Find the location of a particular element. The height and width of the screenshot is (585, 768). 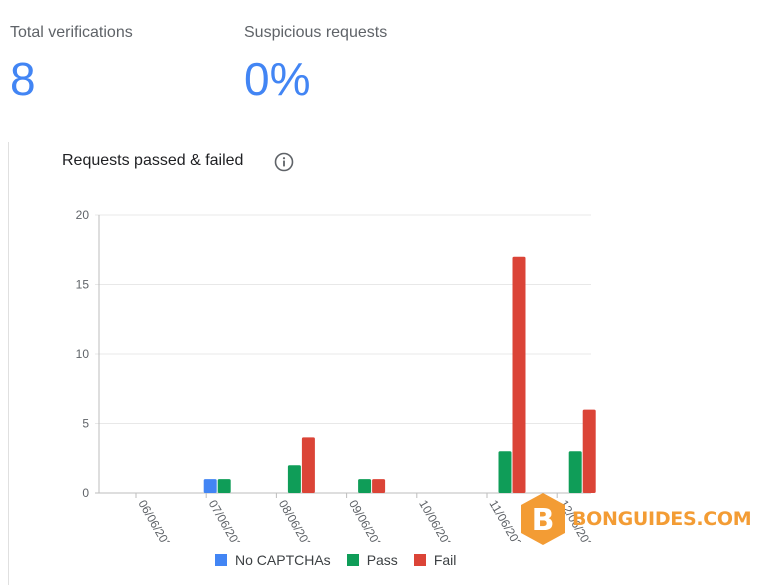

watermark-logo: B is located at coordinates (543, 519).